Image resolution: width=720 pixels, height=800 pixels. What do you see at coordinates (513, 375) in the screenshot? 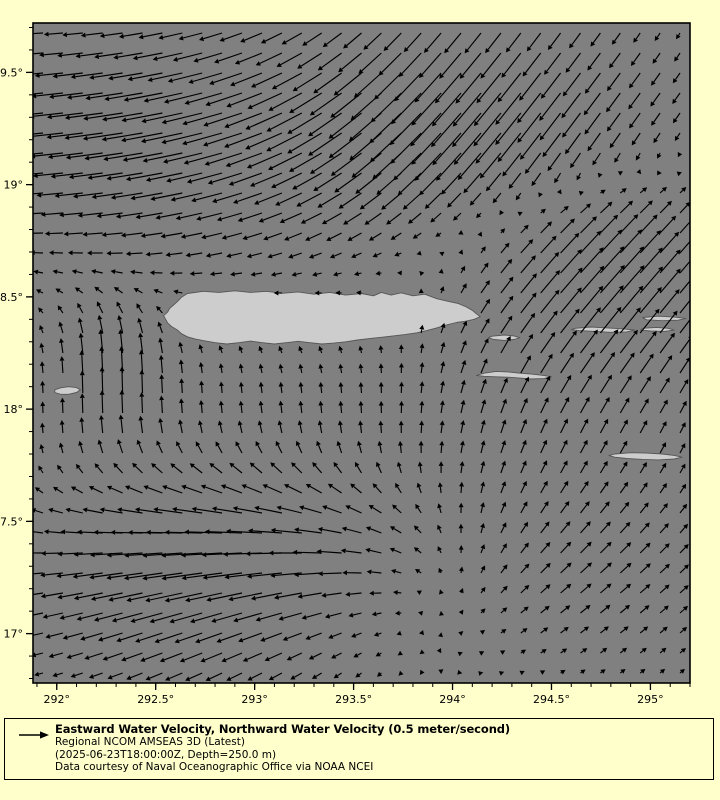
I see `landmass-vieques` at bounding box center [513, 375].